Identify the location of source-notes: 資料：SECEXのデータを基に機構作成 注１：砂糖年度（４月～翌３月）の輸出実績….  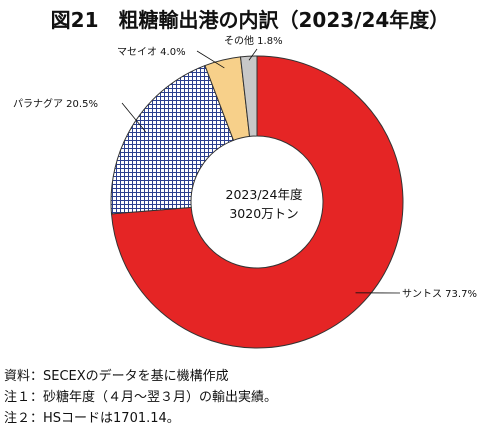
(140, 397).